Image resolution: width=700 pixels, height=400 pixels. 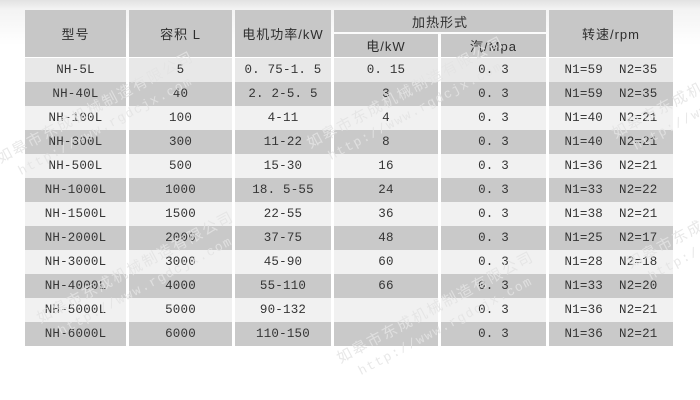 What do you see at coordinates (611, 262) in the screenshot?
I see `cell-speed: N1=28 N2=18` at bounding box center [611, 262].